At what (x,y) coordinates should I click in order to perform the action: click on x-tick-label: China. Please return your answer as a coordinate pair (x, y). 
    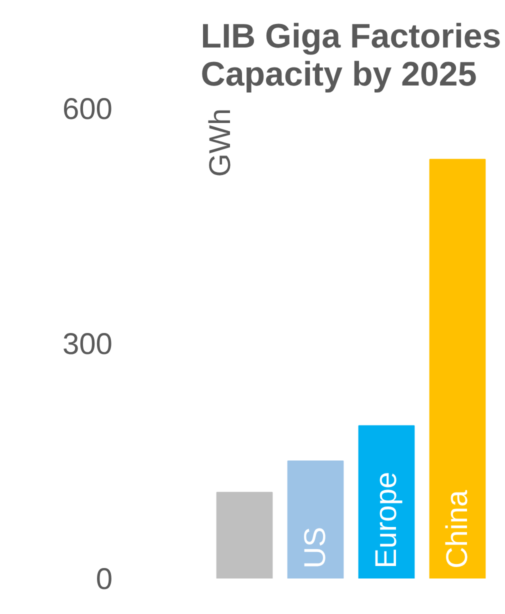
    Looking at the image, I should click on (457, 529).